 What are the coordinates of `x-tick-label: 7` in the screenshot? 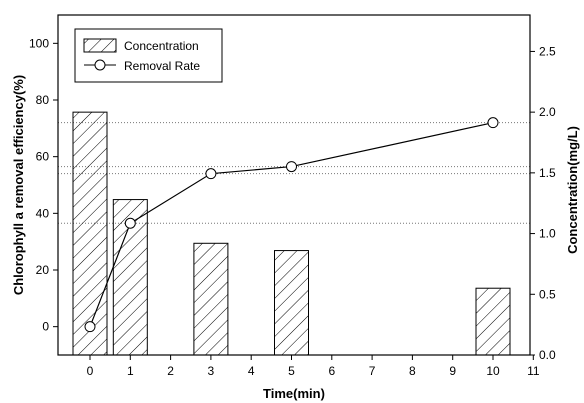 It's located at (372, 371).